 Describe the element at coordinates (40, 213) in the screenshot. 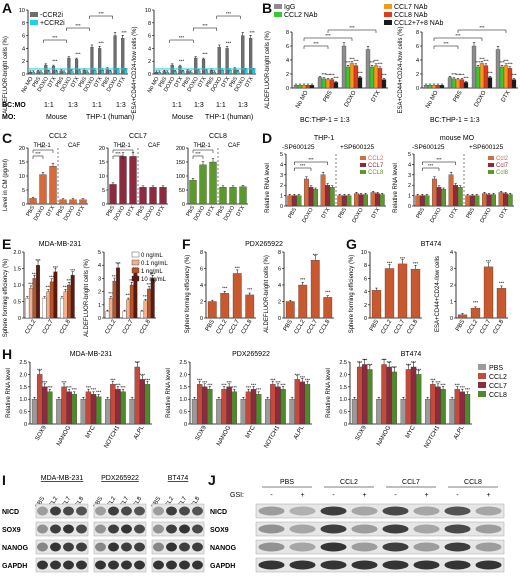

I see `x-category-label: DOXO` at that location.